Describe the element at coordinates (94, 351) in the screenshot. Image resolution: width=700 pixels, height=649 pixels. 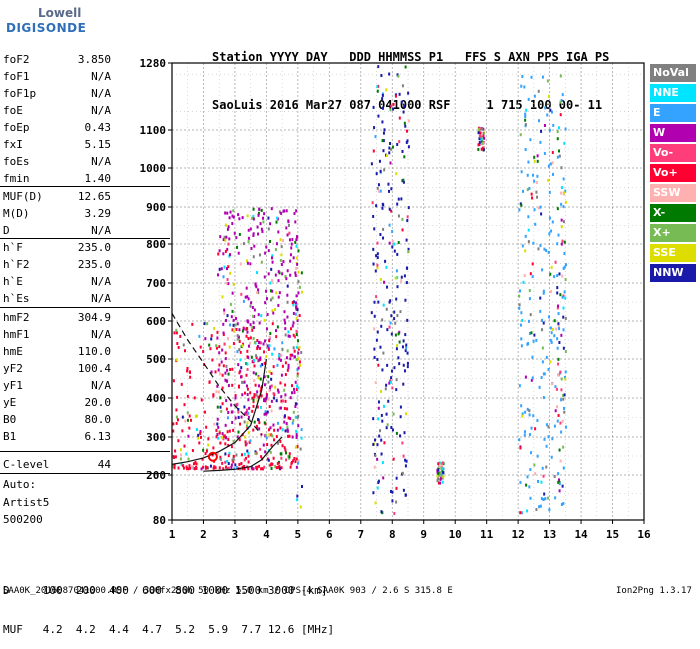
I see `param-value: 110.0` at that location.